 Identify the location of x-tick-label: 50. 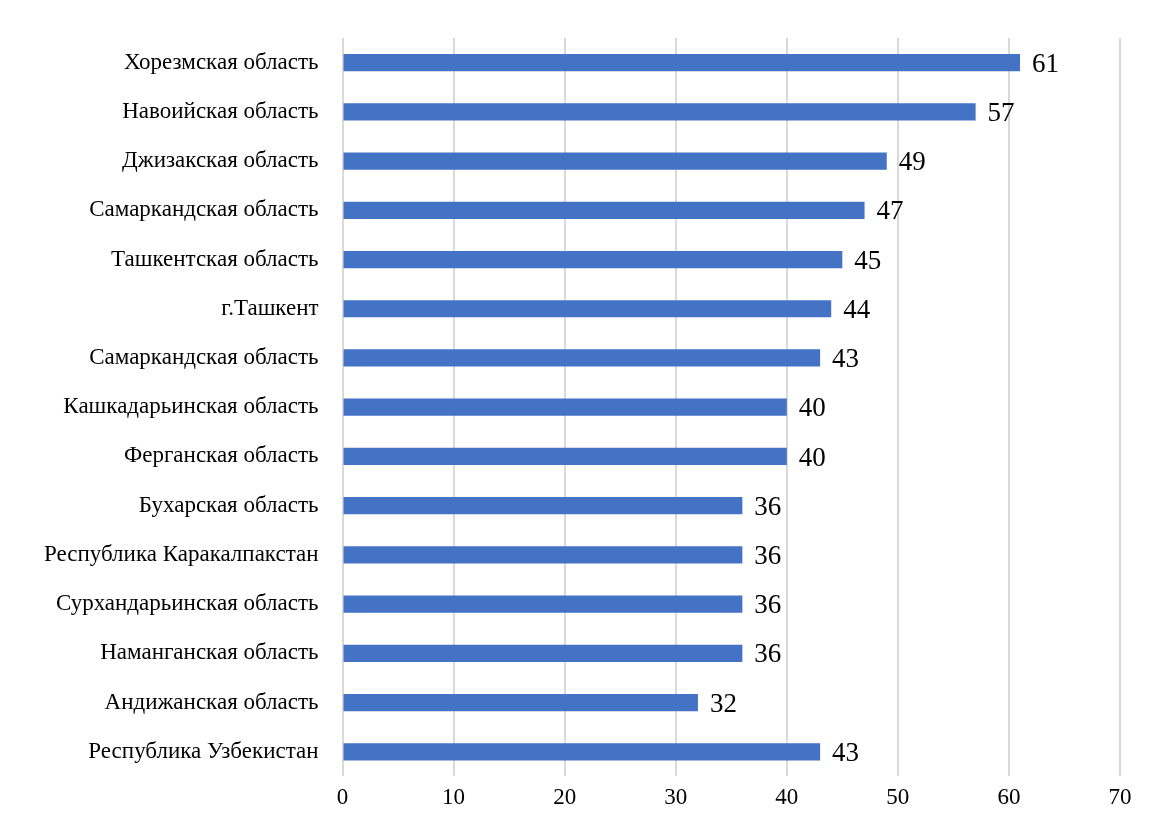
(898, 797).